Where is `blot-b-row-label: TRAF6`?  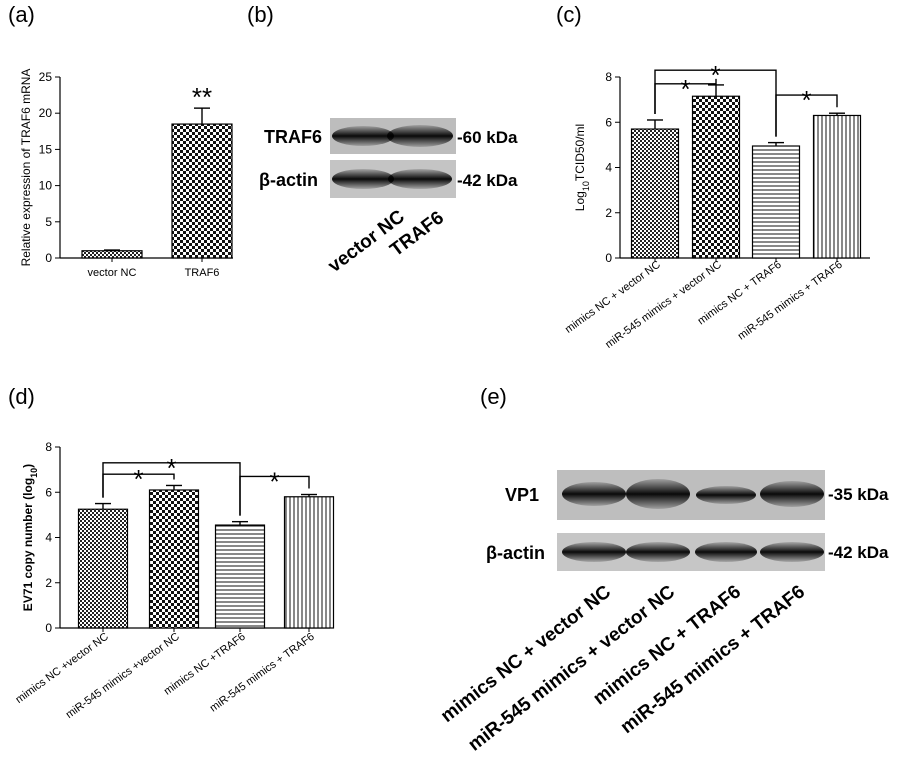 blot-b-row-label: TRAF6 is located at coordinates (293, 137).